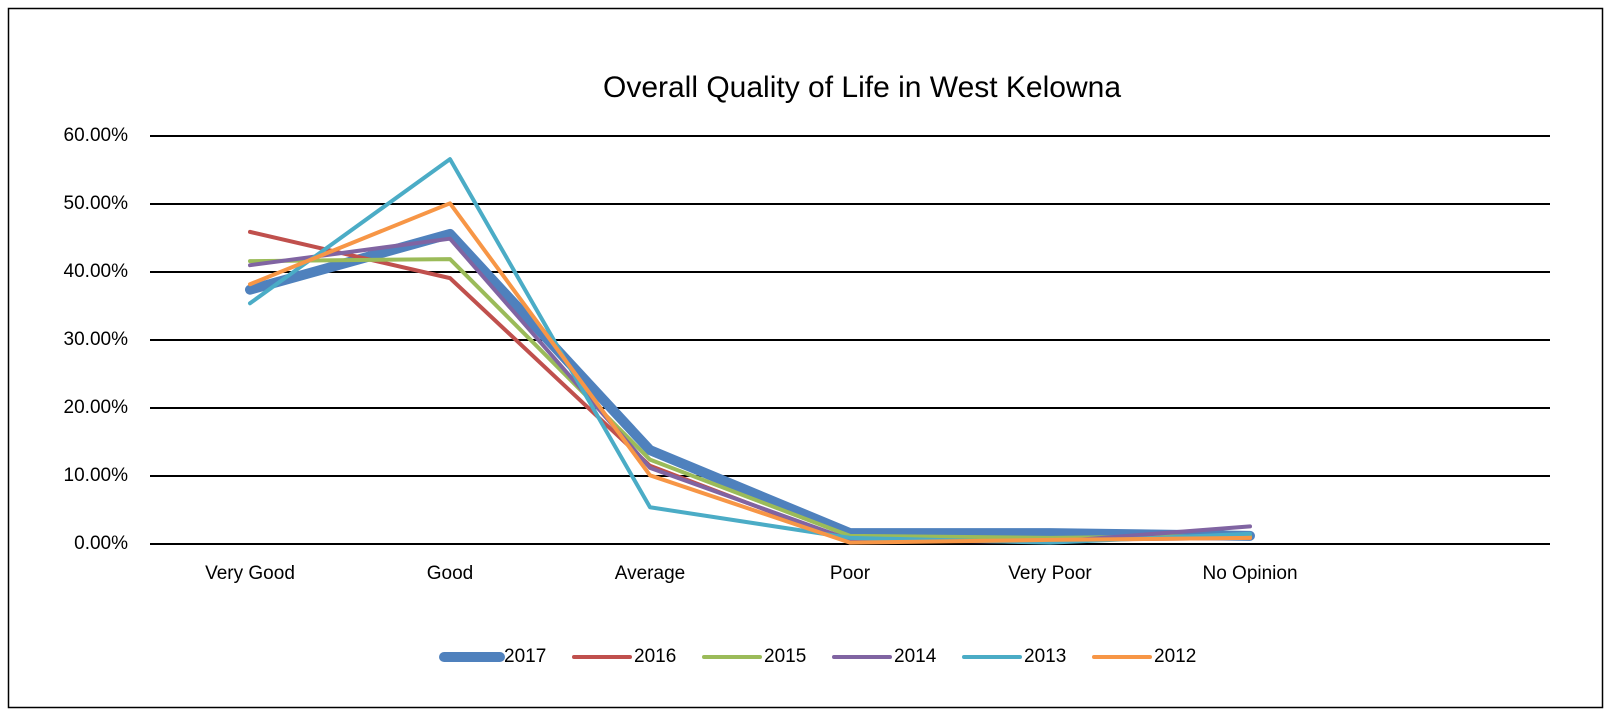  I want to click on legend-label: 2015, so click(785, 656).